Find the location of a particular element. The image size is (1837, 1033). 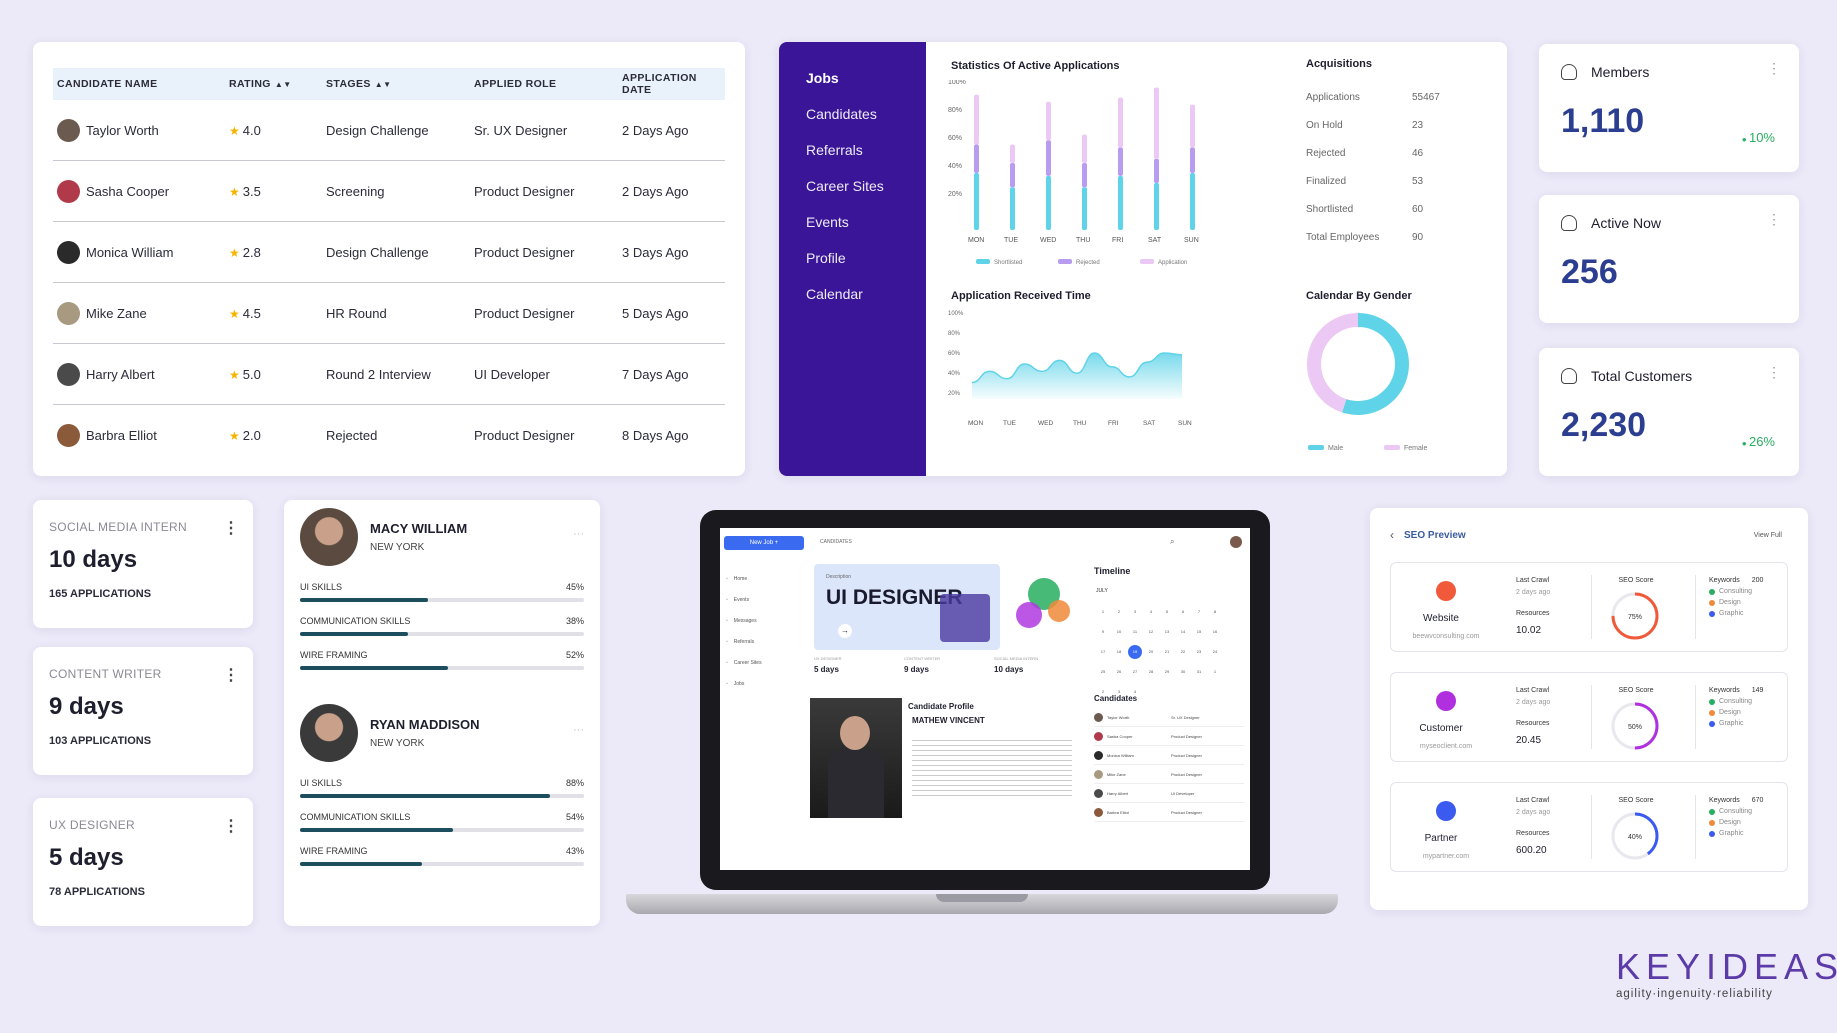

calendar-day: 6 is located at coordinates (1183, 611).